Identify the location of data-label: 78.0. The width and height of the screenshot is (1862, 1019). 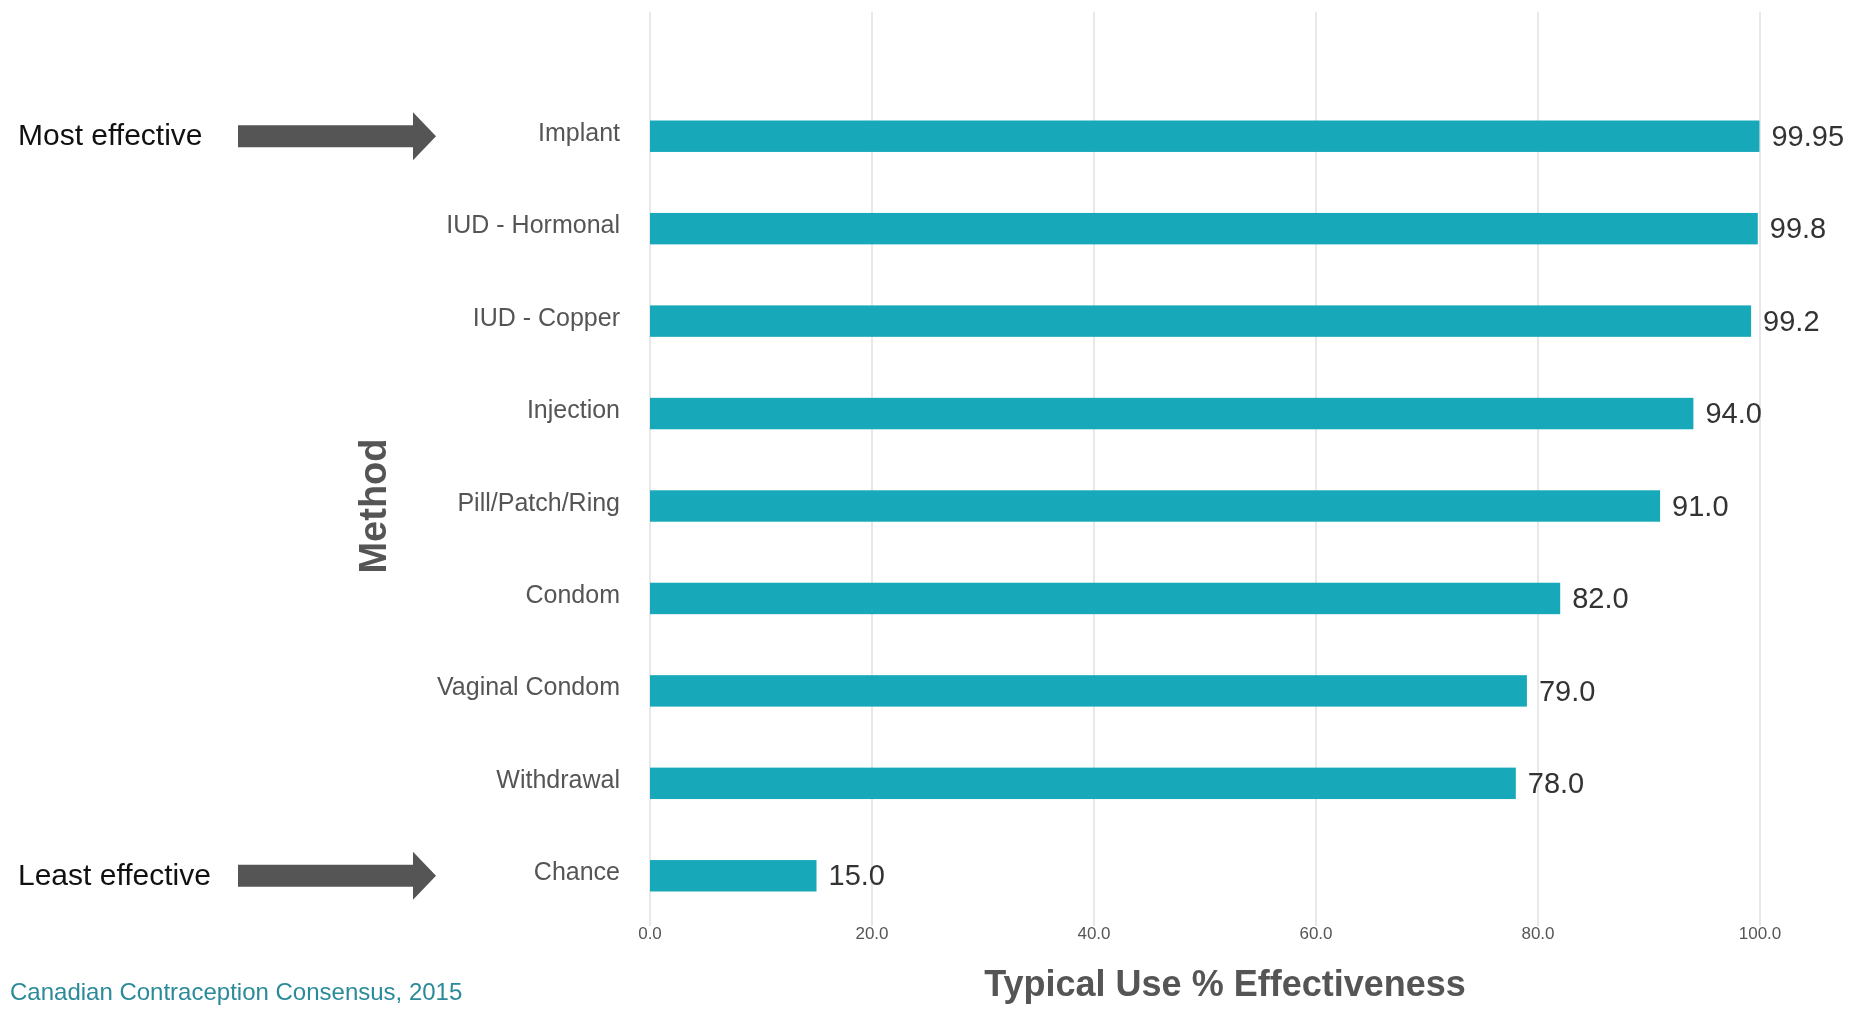
(1556, 782).